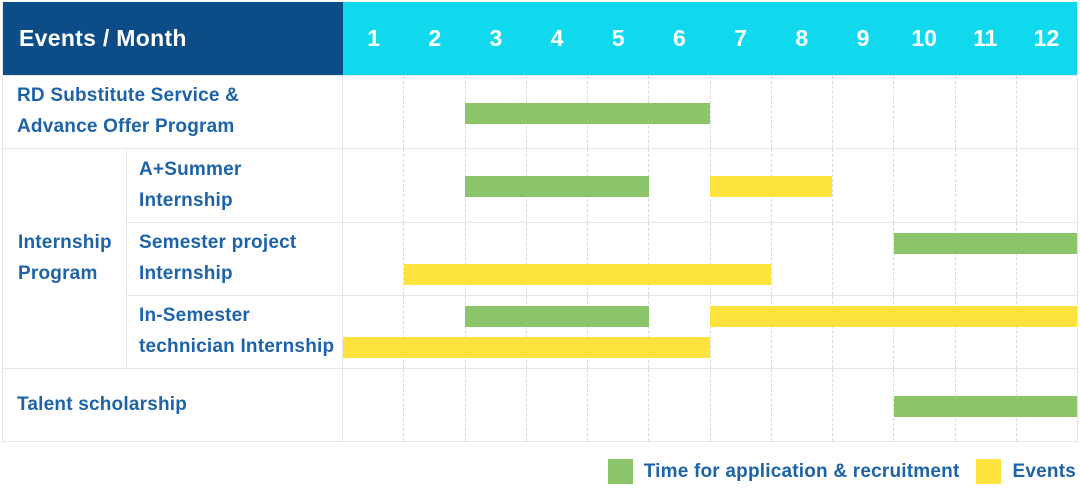  What do you see at coordinates (173, 38) in the screenshot?
I see `events-month-header: Events / Month` at bounding box center [173, 38].